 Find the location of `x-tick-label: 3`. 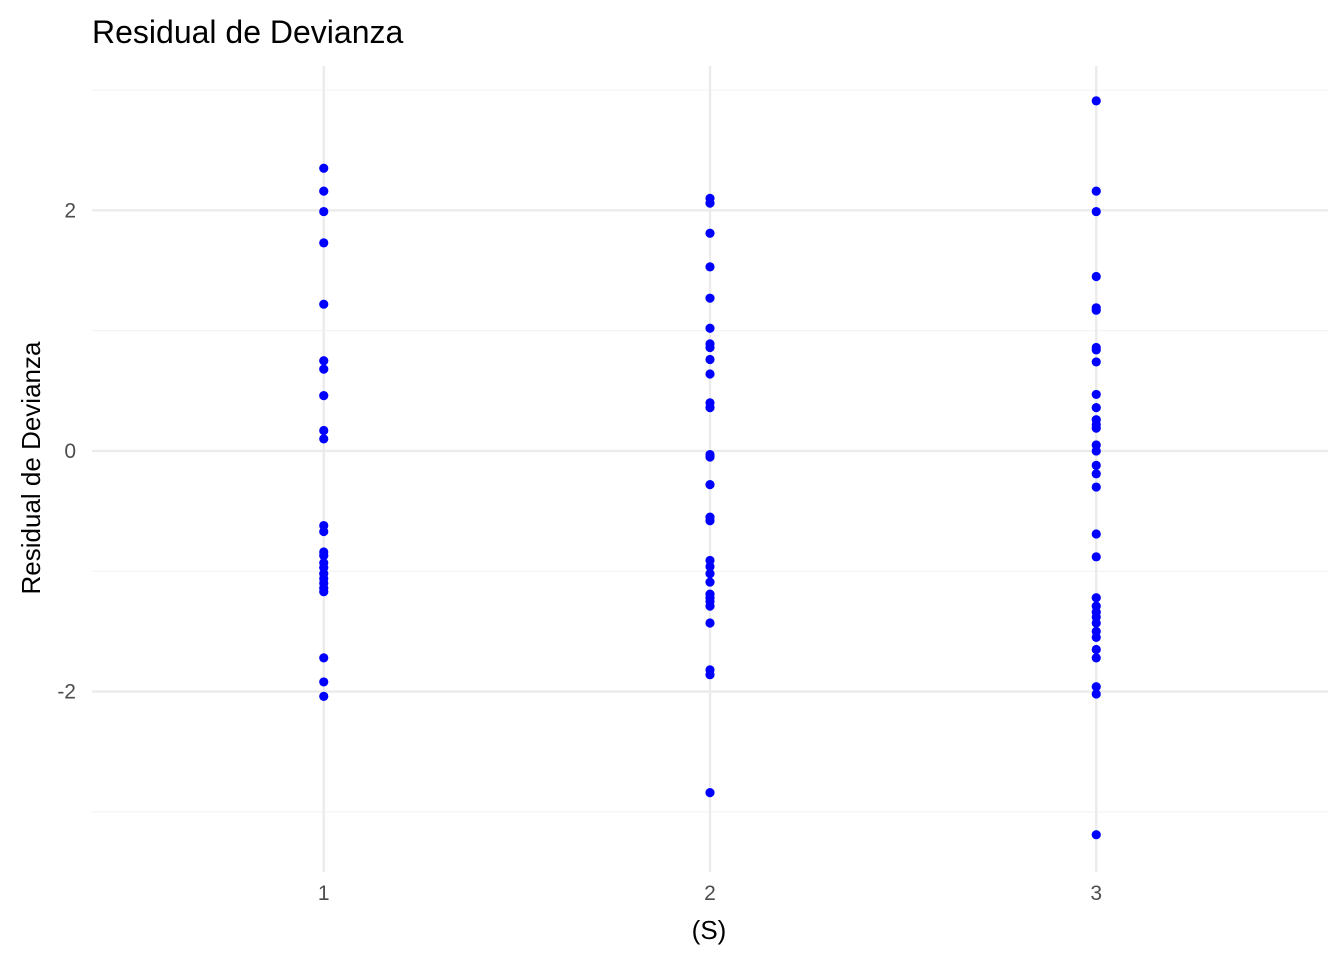

x-tick-label: 3 is located at coordinates (1096, 893).